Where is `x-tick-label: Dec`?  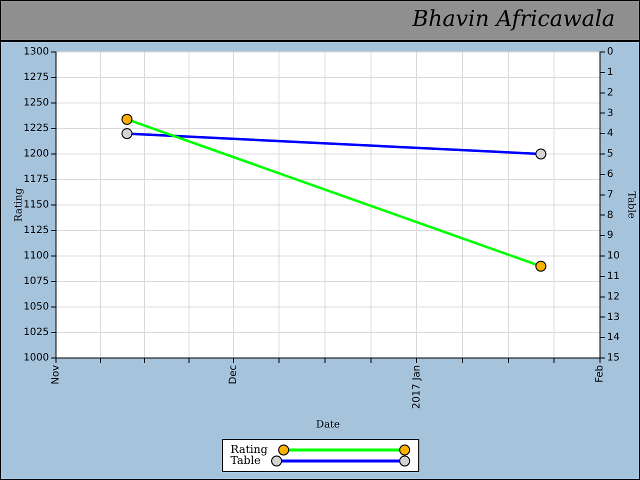
x-tick-label: Dec is located at coordinates (233, 374).